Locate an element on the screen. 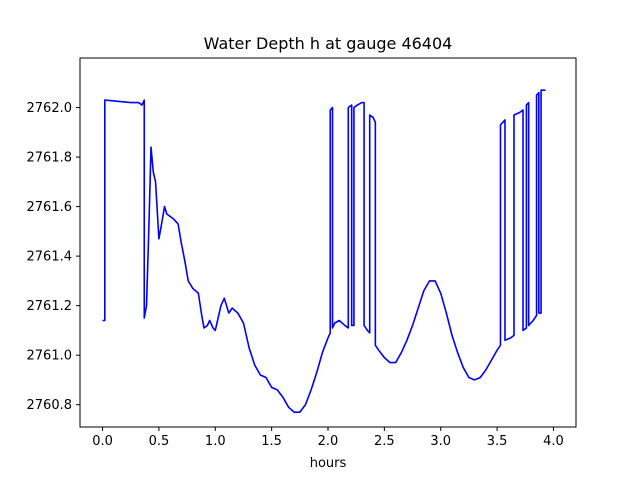 Image resolution: width=640 pixels, height=480 pixels. x-tick-label: 1.5 is located at coordinates (271, 441).